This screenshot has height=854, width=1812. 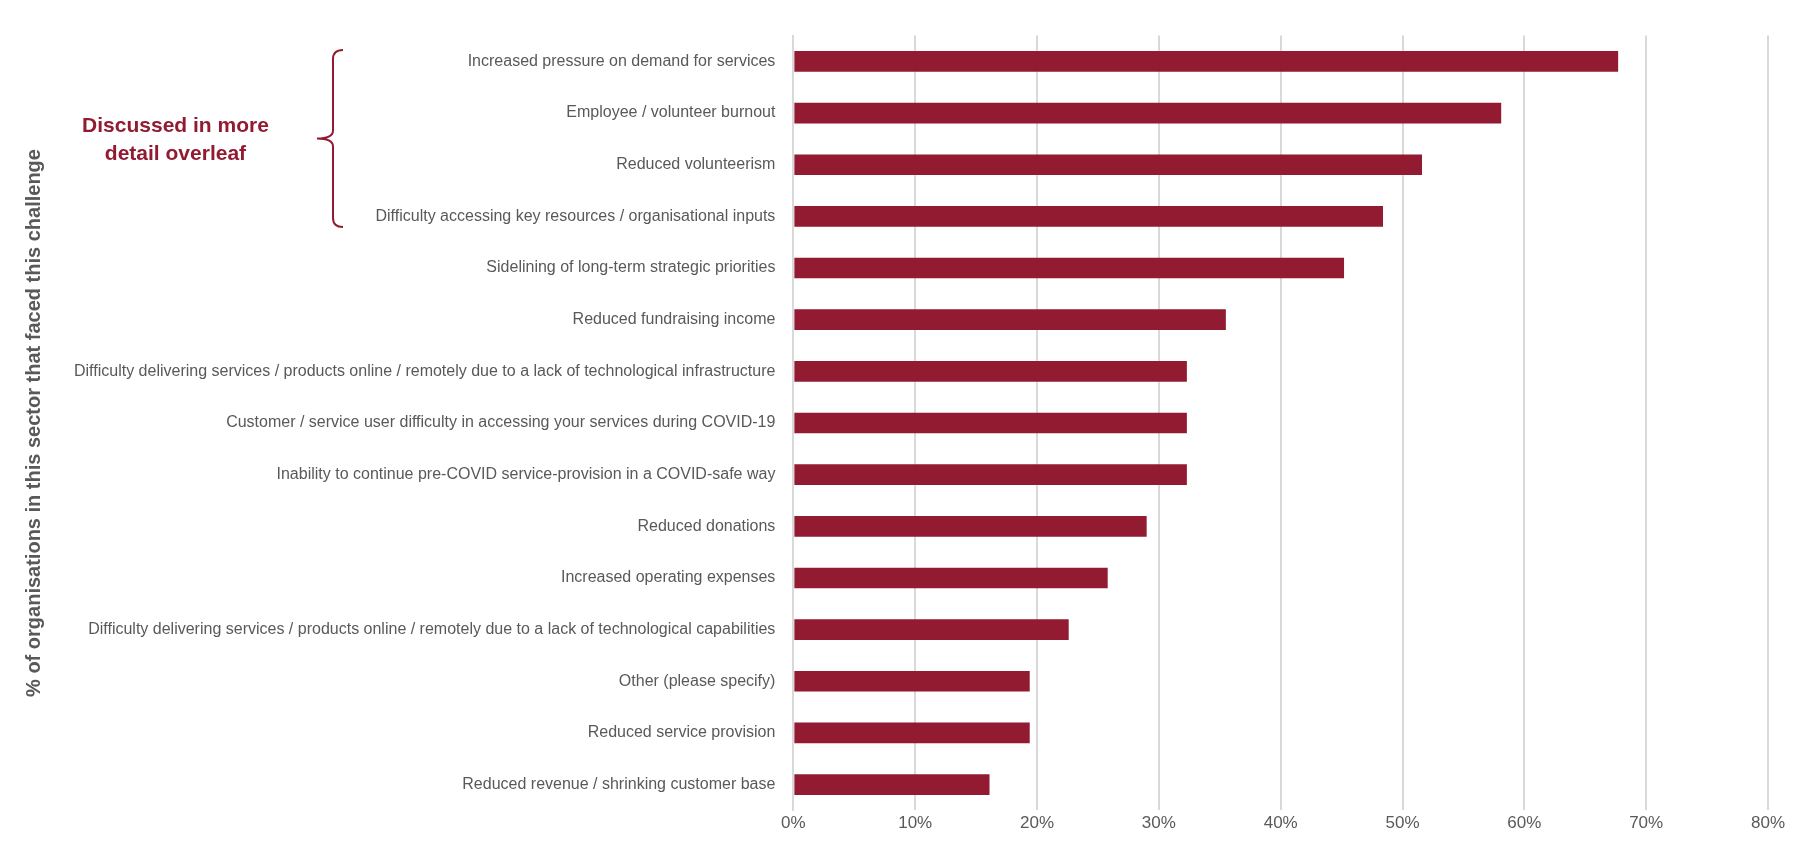 What do you see at coordinates (681, 732) in the screenshot?
I see `y-tick-label: Reduced service provision` at bounding box center [681, 732].